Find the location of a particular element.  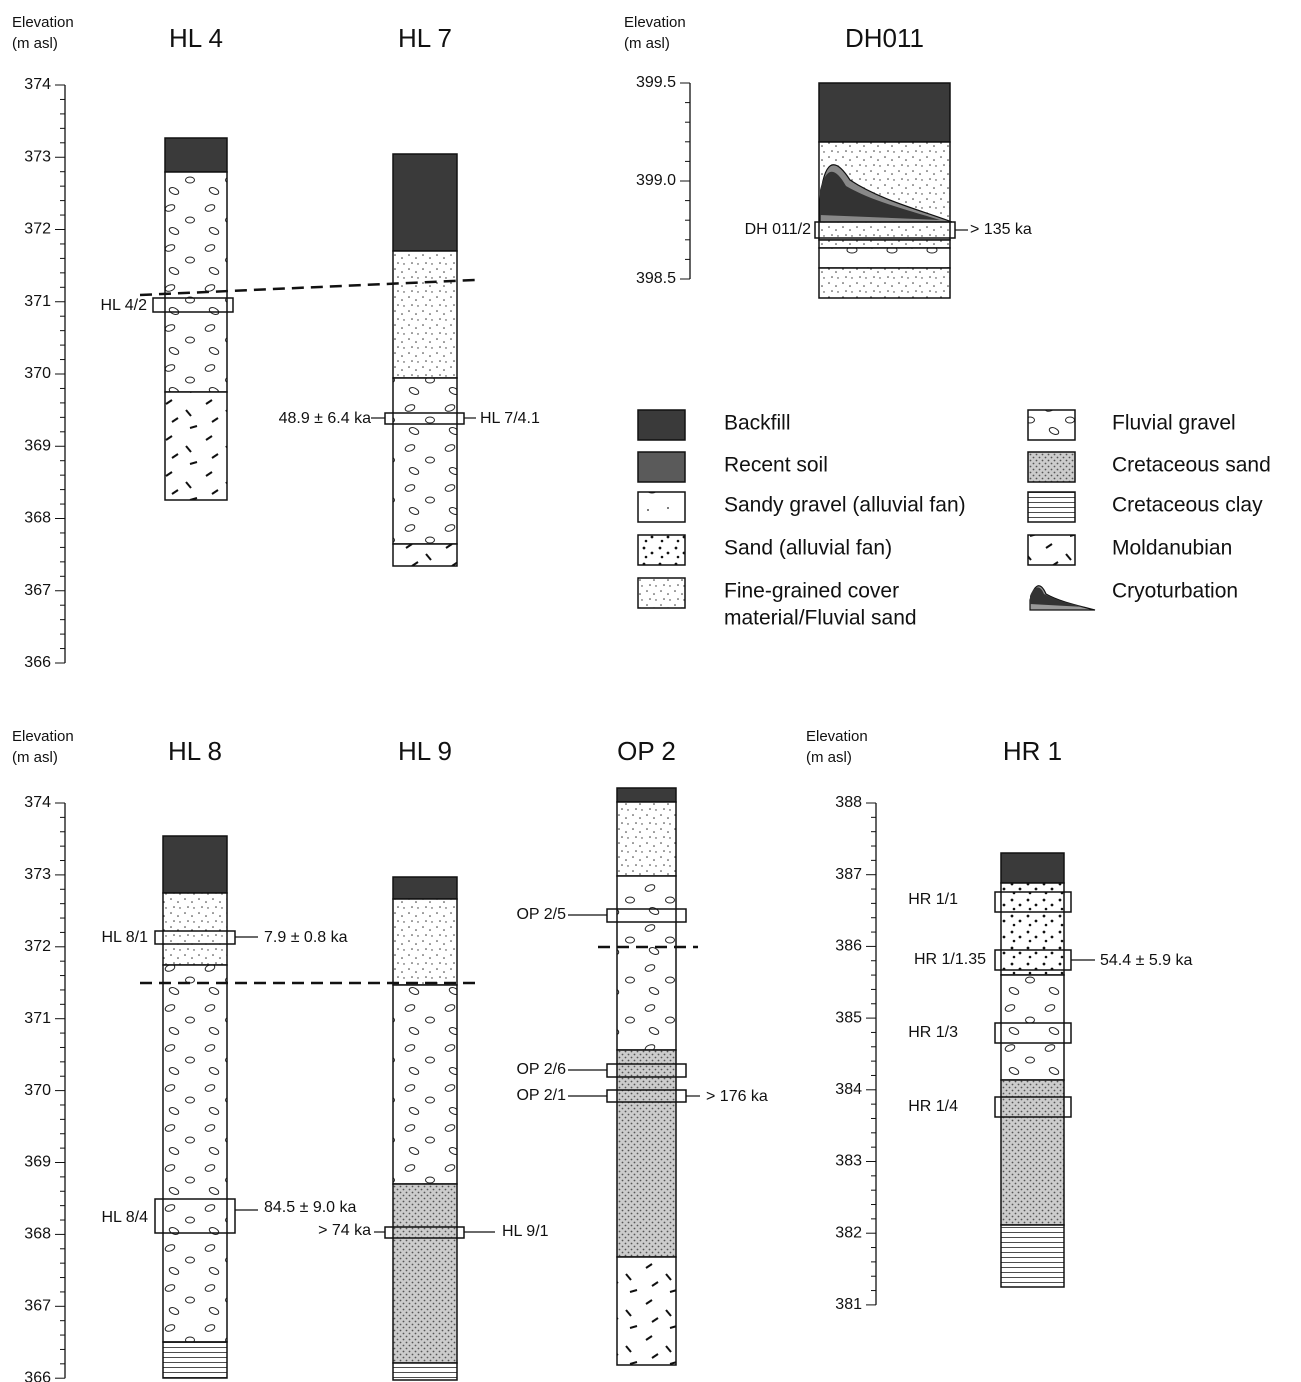

tick-label: 399.0 is located at coordinates (656, 180).